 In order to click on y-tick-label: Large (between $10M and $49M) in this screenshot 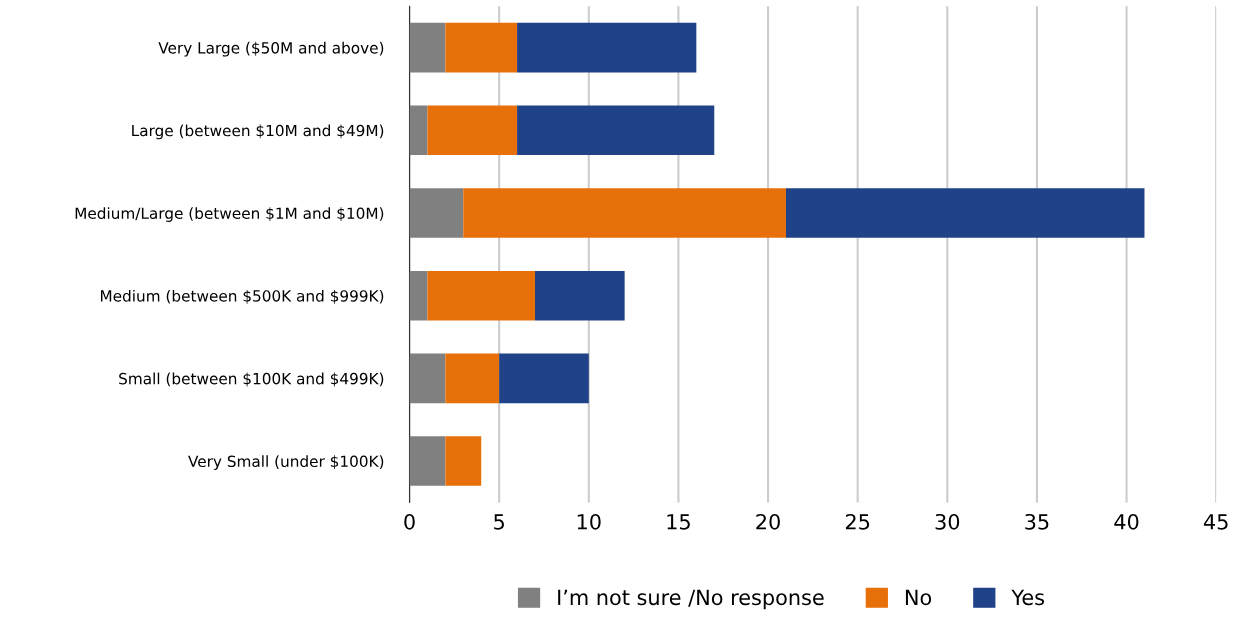, I will do `click(258, 132)`.